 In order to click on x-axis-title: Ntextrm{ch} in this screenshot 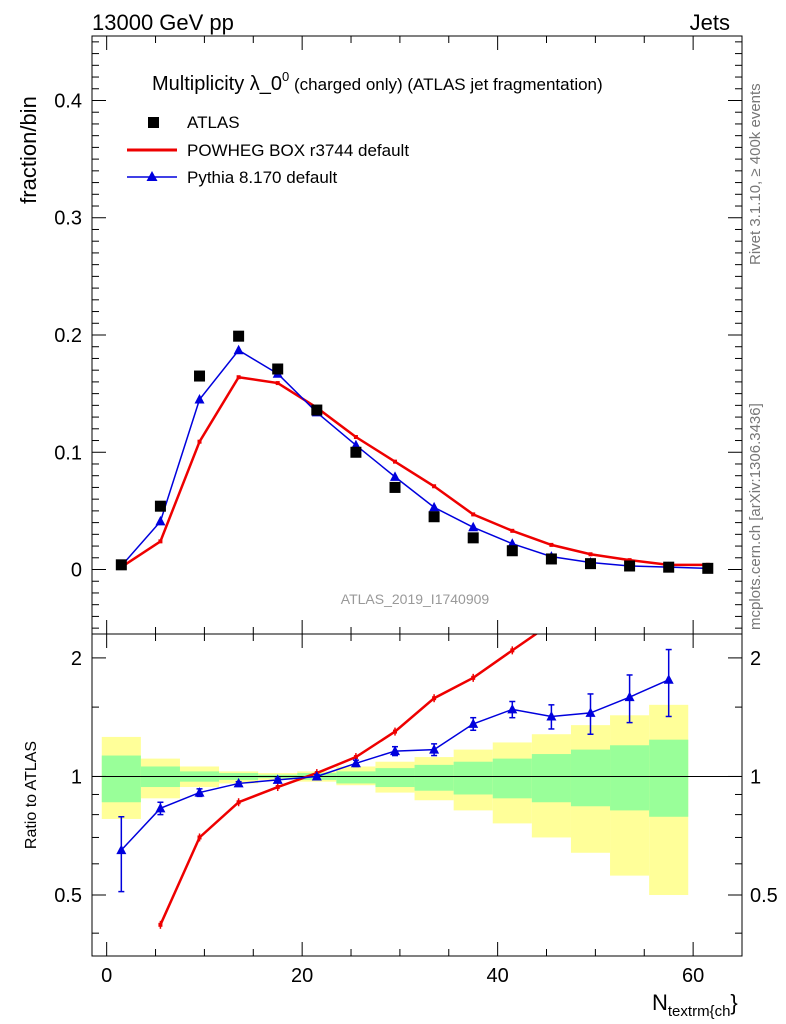, I will do `click(695, 1005)`.